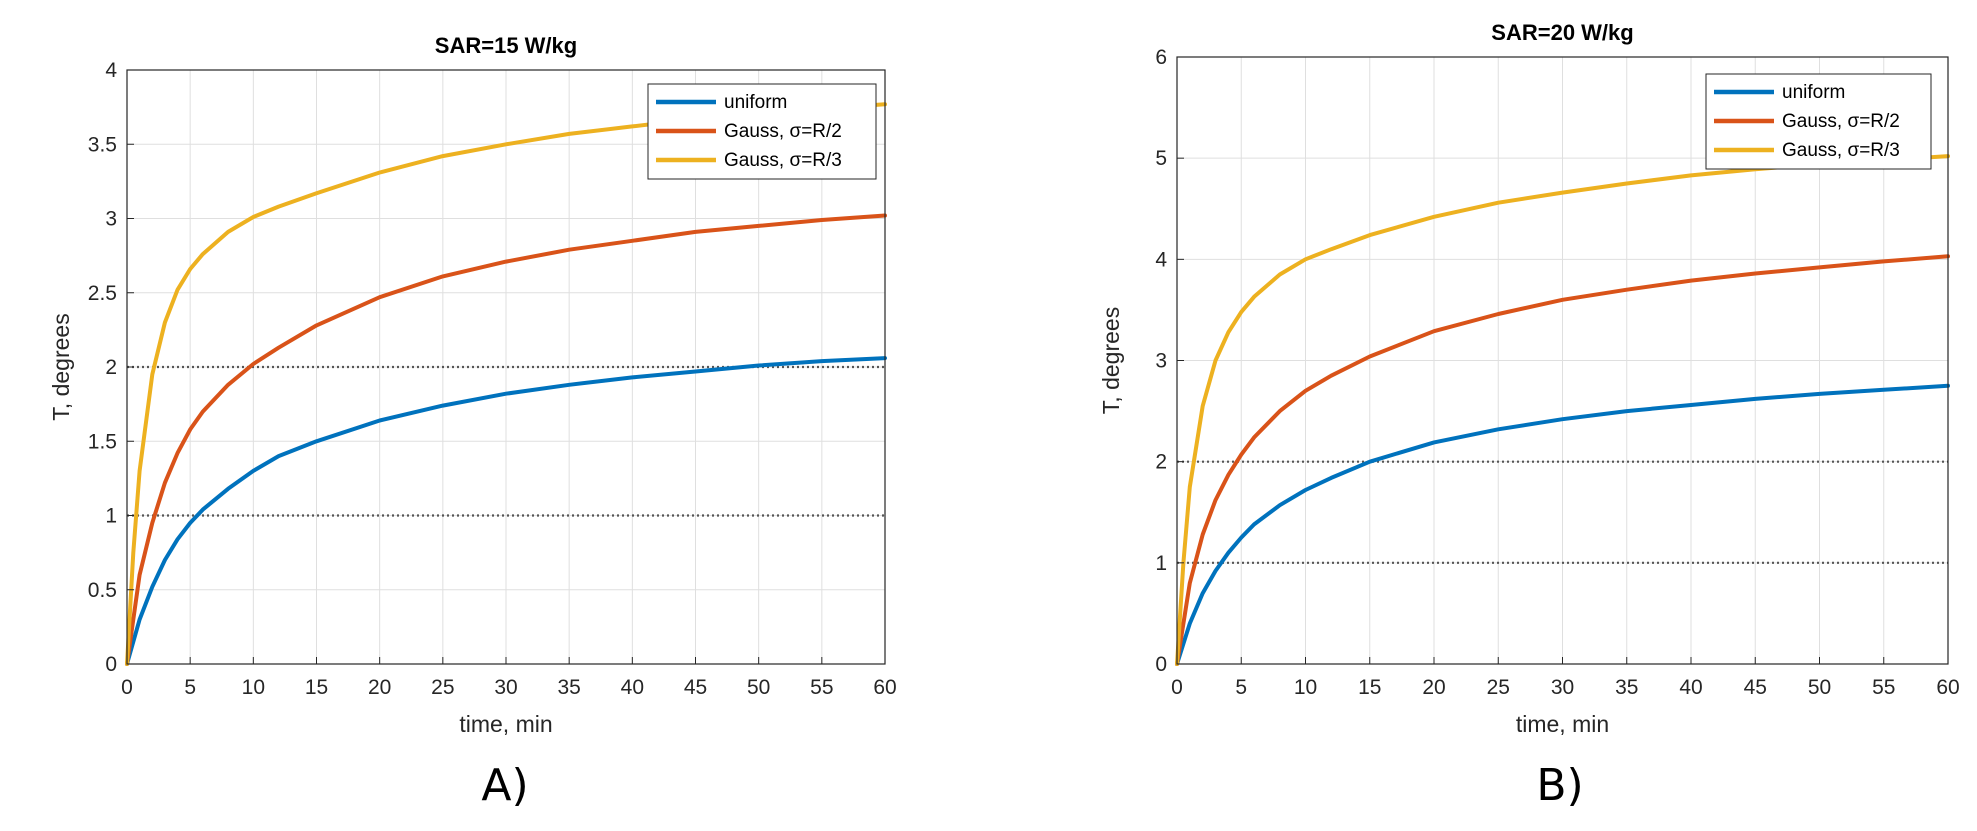  I want to click on y-tick-label: 3.5, so click(102, 144).